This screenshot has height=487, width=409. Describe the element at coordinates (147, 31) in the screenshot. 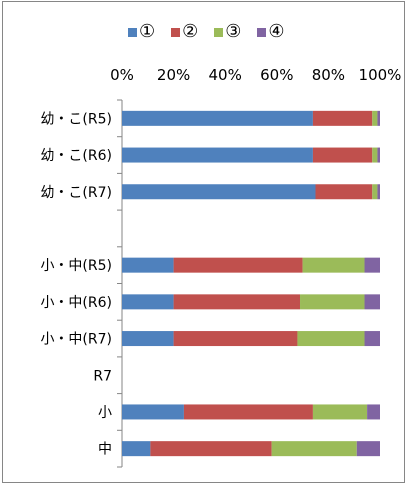

I see `legend-label-1: ①` at that location.